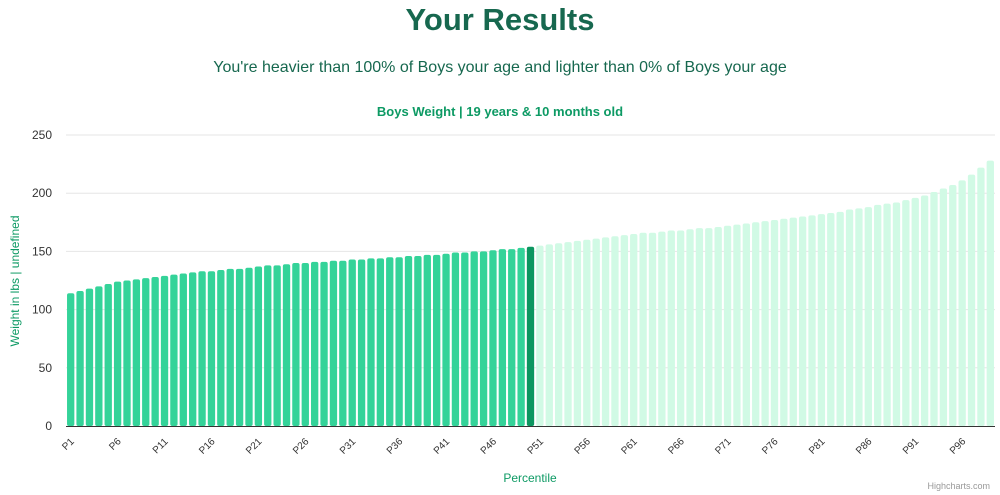  Describe the element at coordinates (958, 486) in the screenshot. I see `credits-link: Highcharts.com` at that location.